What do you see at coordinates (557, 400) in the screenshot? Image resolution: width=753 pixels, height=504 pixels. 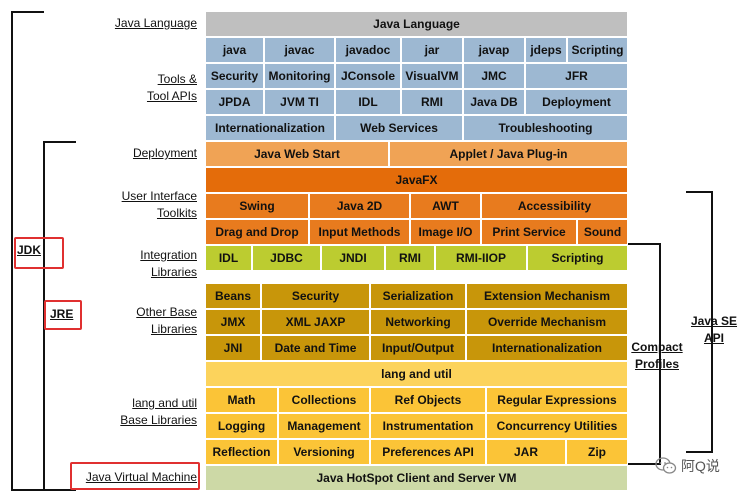 I see `cell-regular-expressions: Regular Expressions` at bounding box center [557, 400].